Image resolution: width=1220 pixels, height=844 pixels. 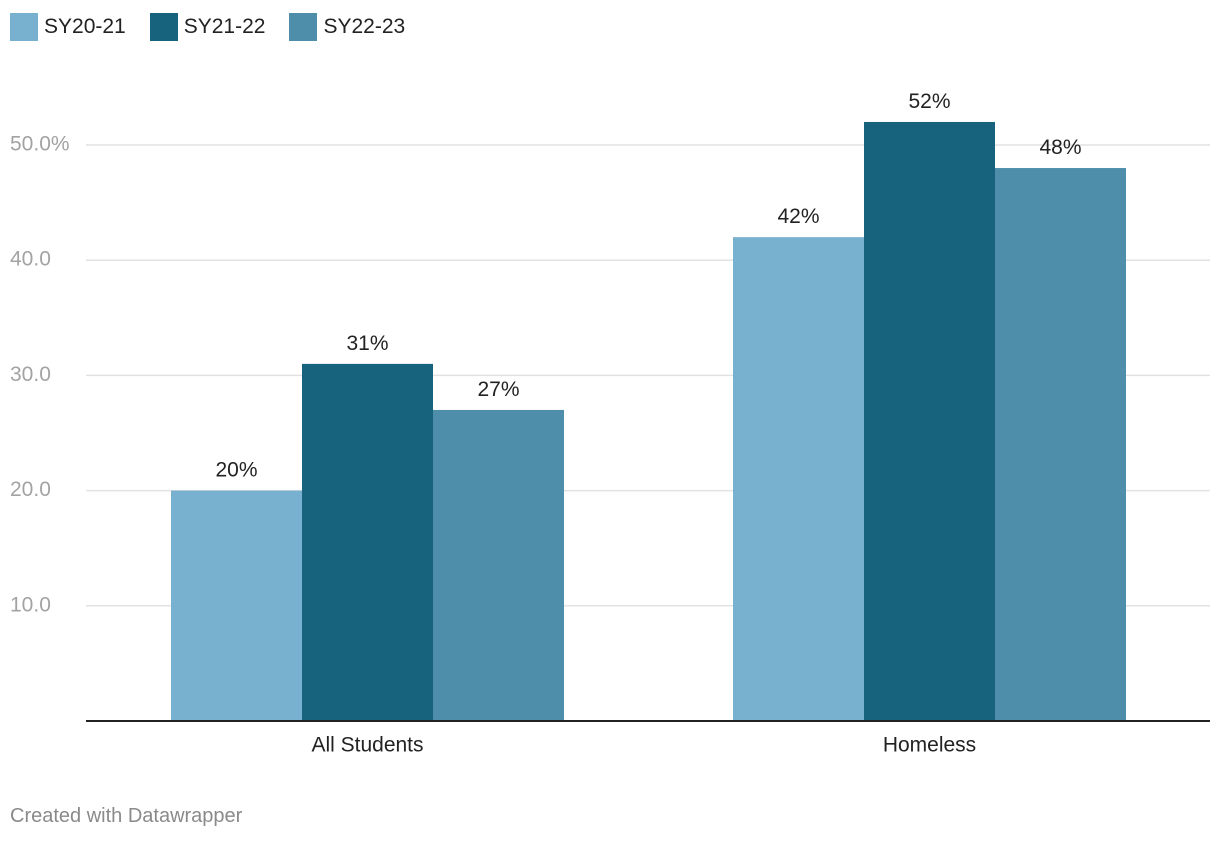 I want to click on y-tick-label: 30.0, so click(x=30, y=374).